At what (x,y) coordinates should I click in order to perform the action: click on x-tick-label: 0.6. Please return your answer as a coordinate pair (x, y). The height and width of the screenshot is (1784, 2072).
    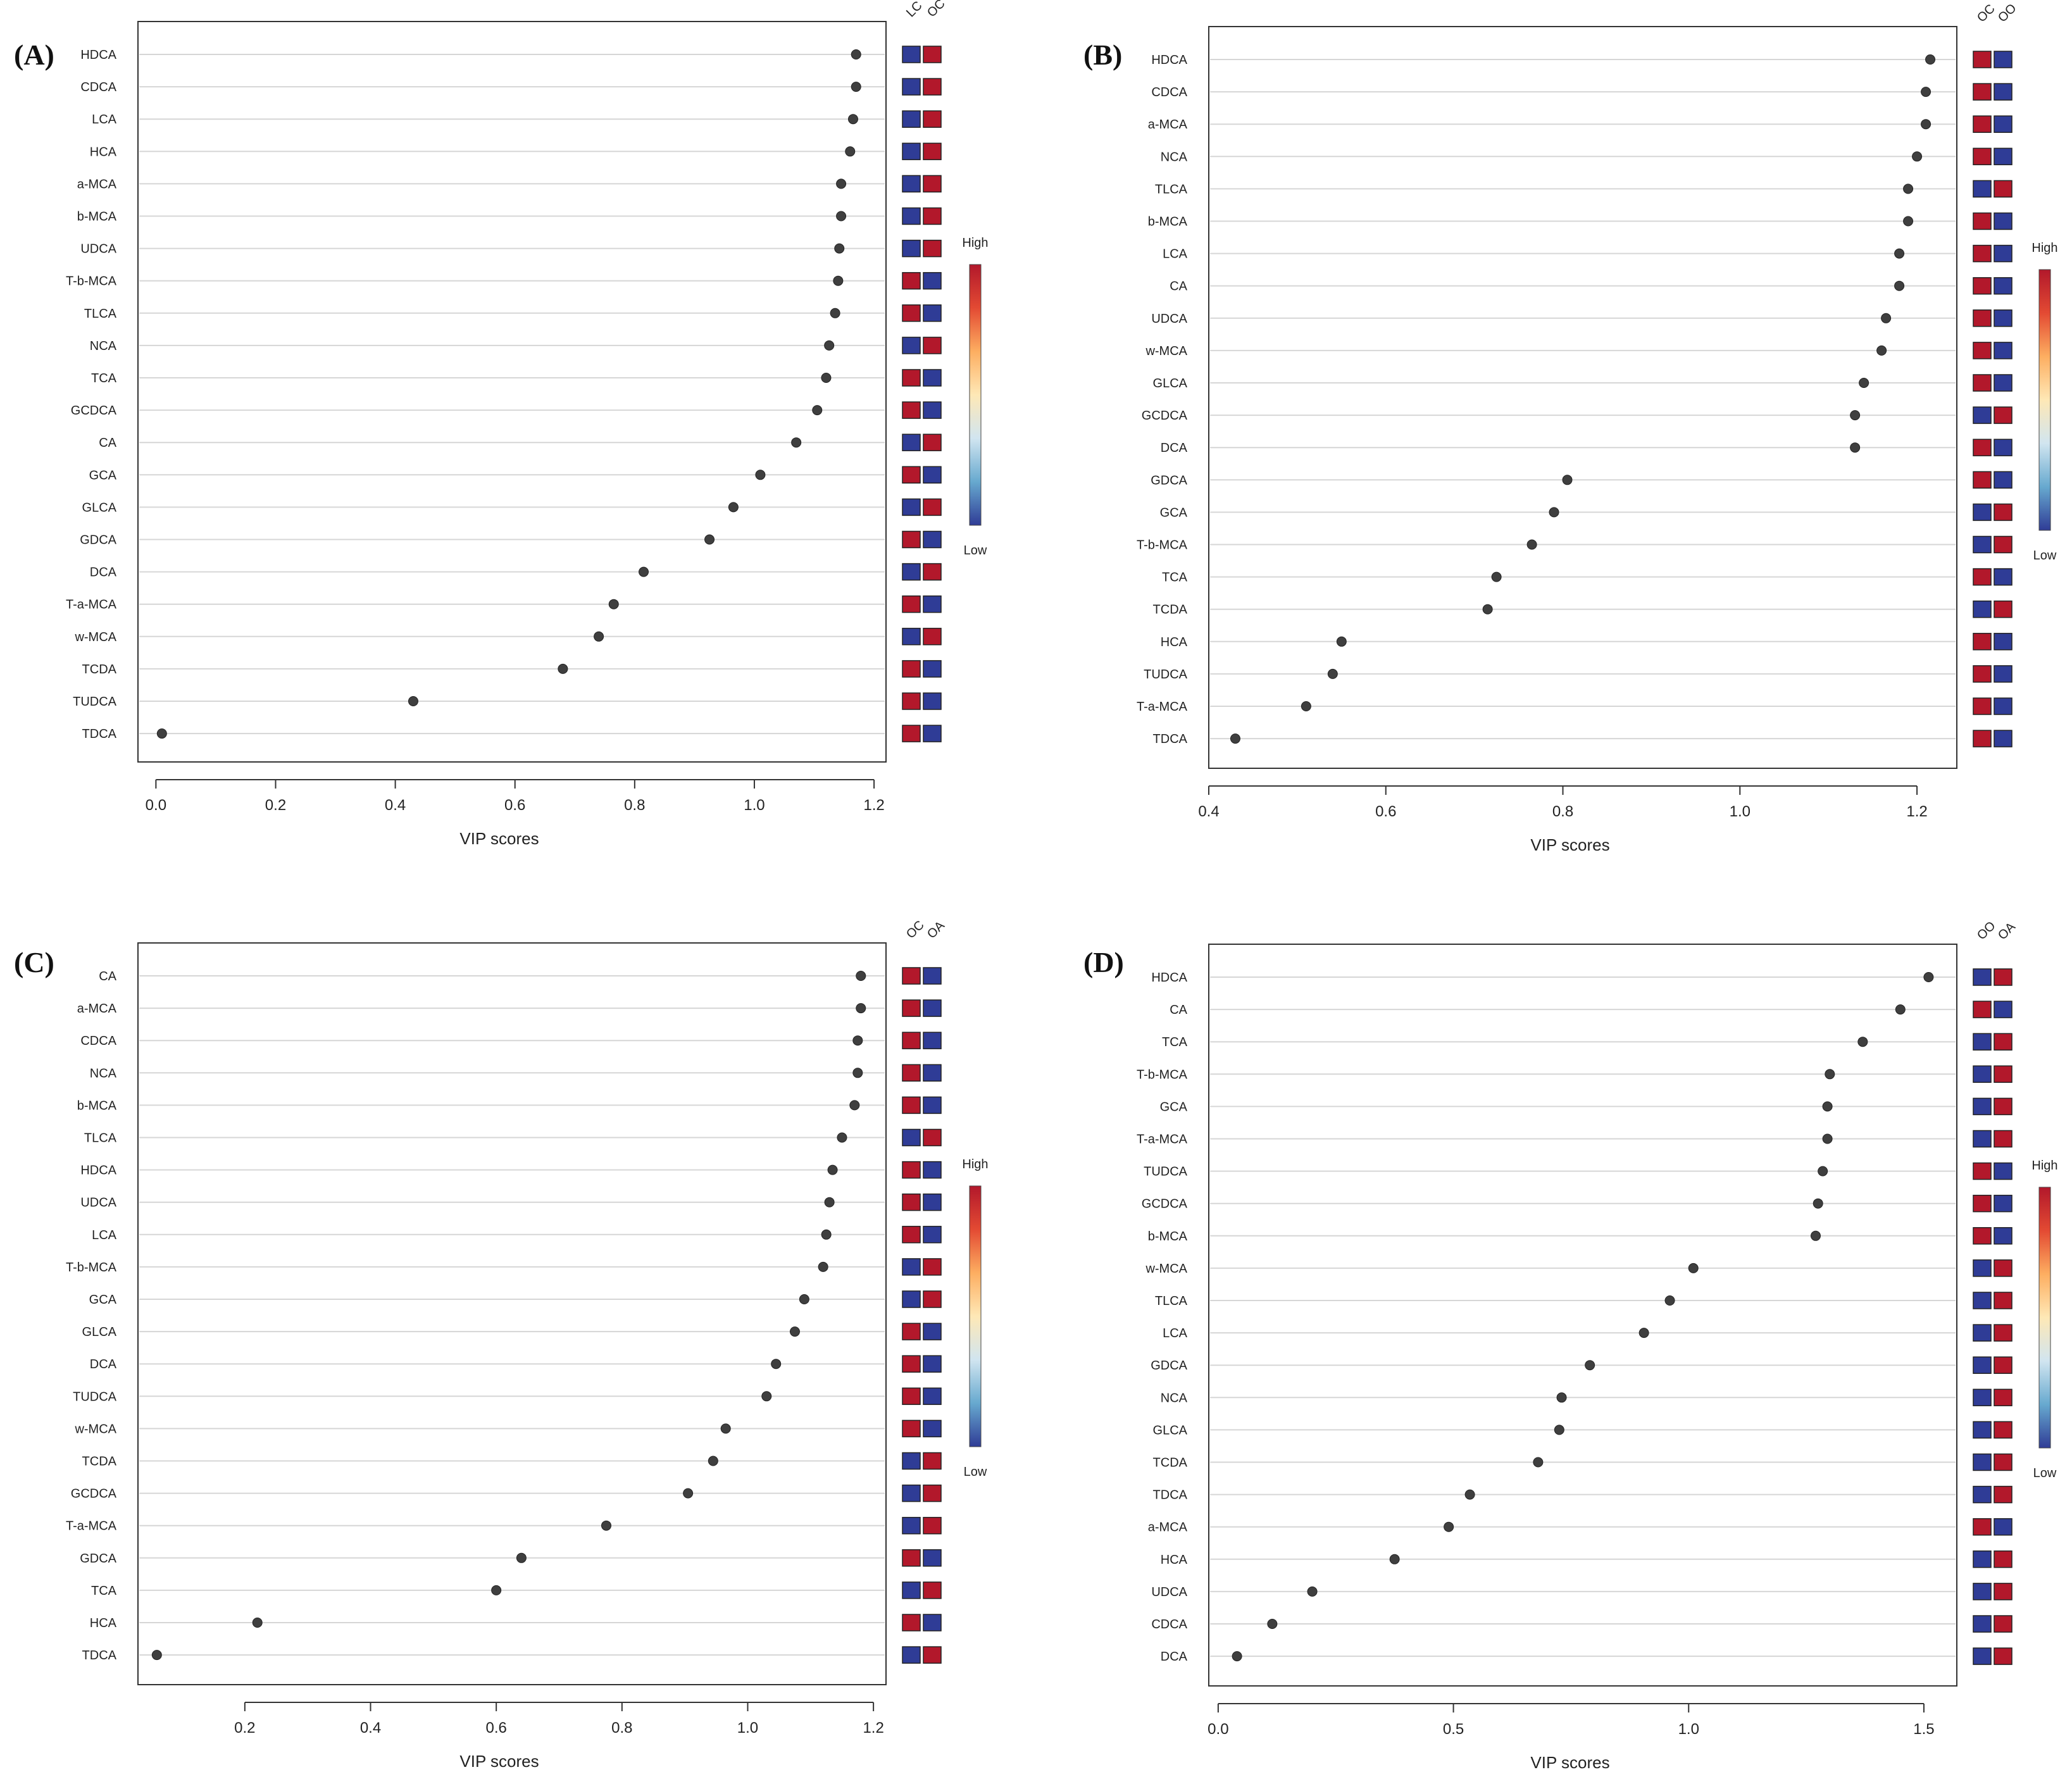
    Looking at the image, I should click on (1385, 812).